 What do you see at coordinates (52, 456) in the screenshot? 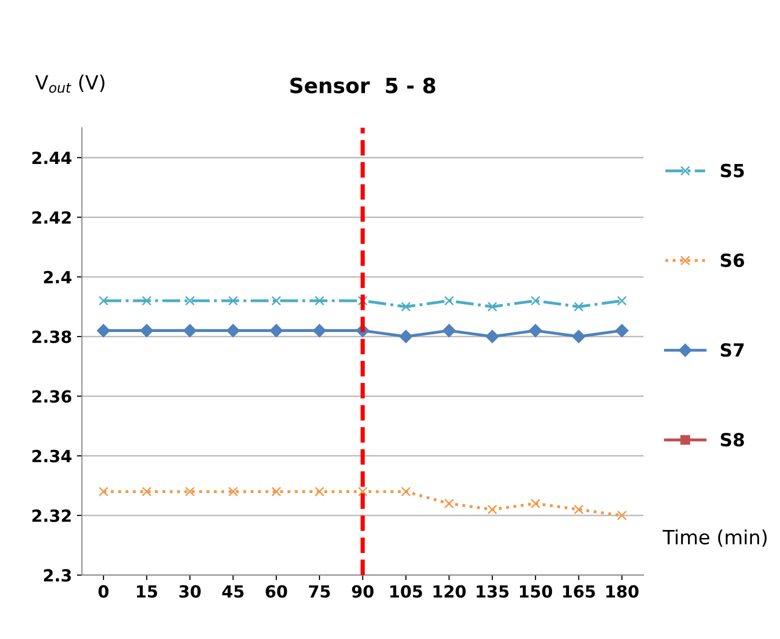
I see `y-tick-label: 2.34` at bounding box center [52, 456].